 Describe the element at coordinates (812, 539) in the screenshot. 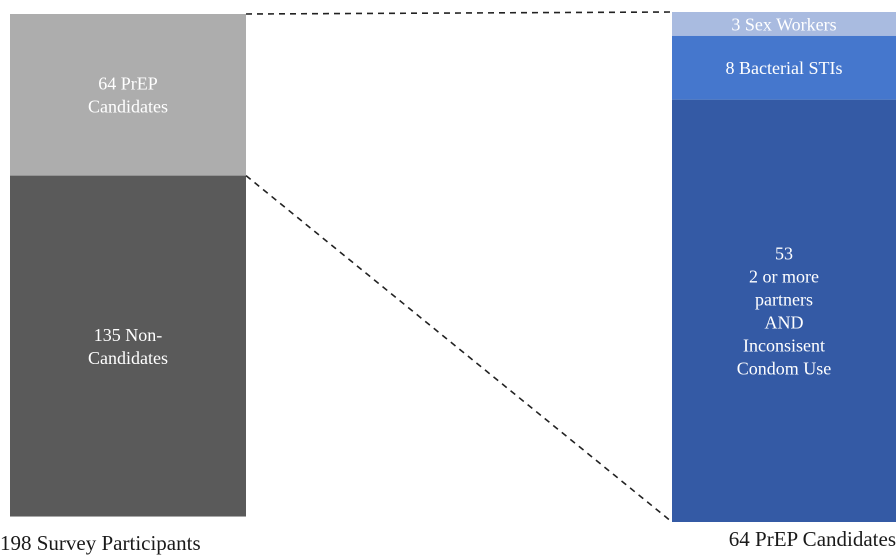

I see `right-bar-caption: 64 PrEP Candidates` at that location.